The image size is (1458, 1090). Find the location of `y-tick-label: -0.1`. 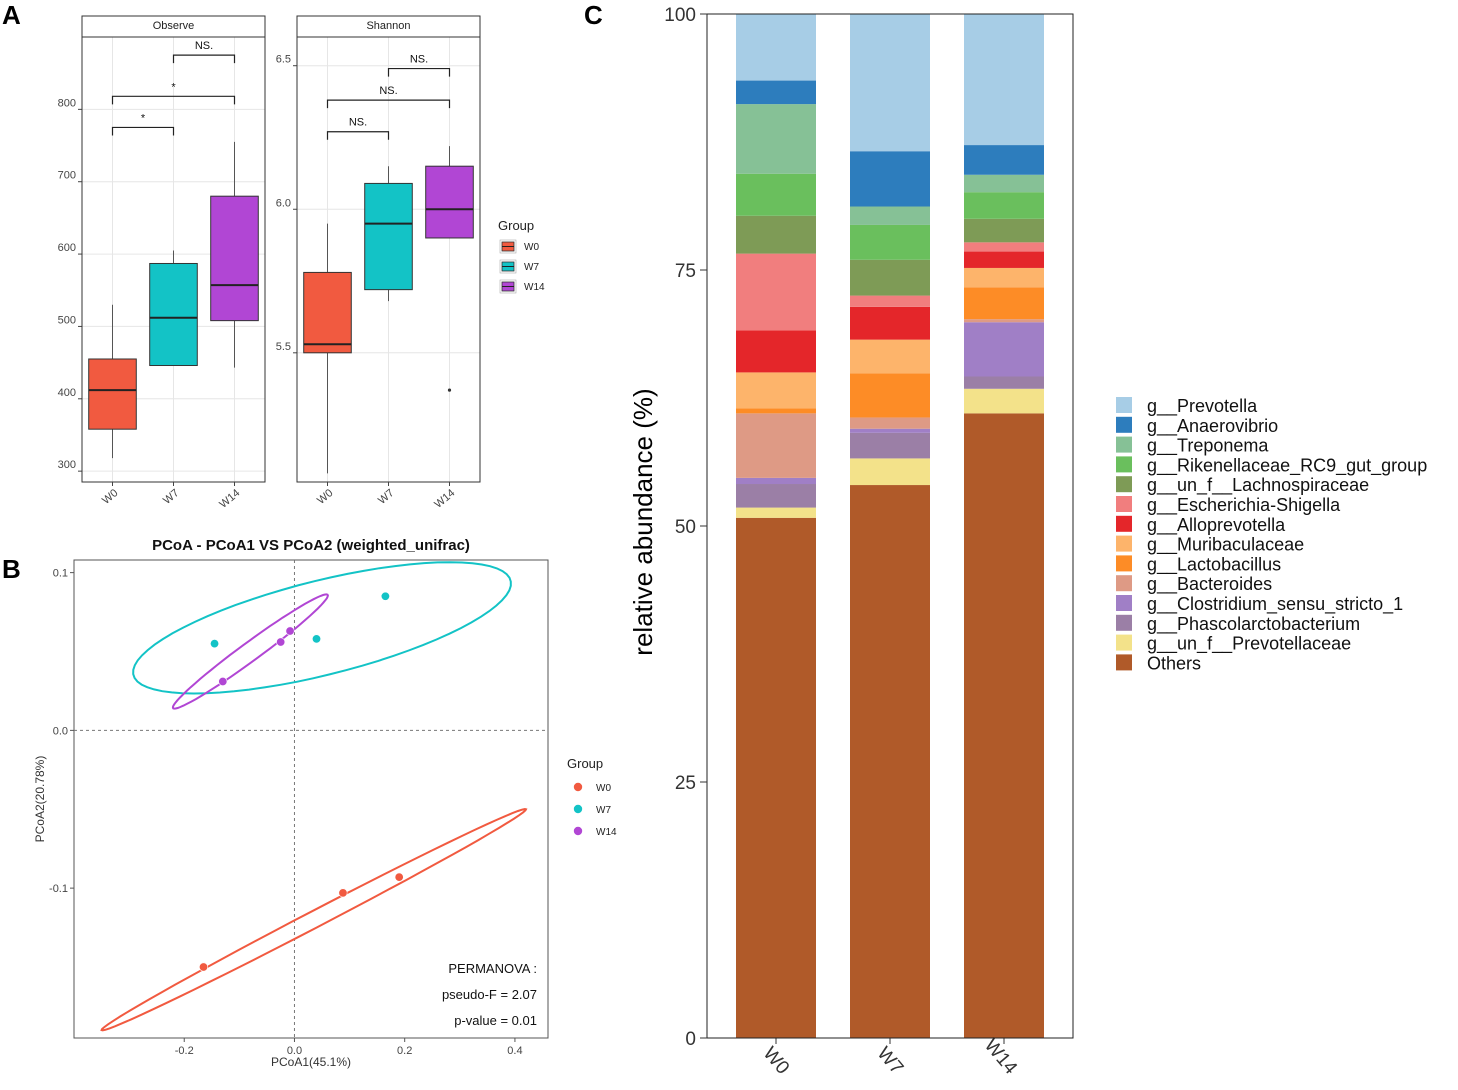

y-tick-label: -0.1 is located at coordinates (58, 889).